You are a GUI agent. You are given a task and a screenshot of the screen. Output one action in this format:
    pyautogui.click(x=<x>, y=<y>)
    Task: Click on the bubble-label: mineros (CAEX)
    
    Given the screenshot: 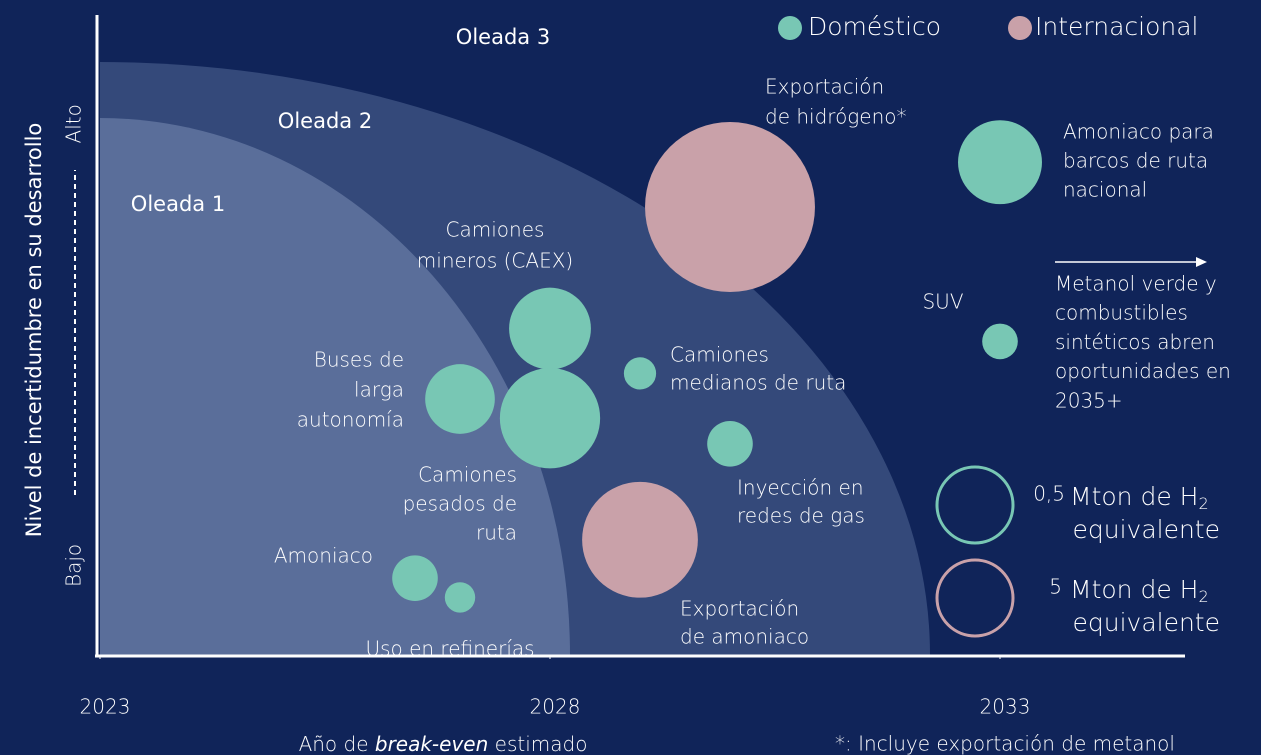 What is the action you would take?
    pyautogui.click(x=495, y=261)
    